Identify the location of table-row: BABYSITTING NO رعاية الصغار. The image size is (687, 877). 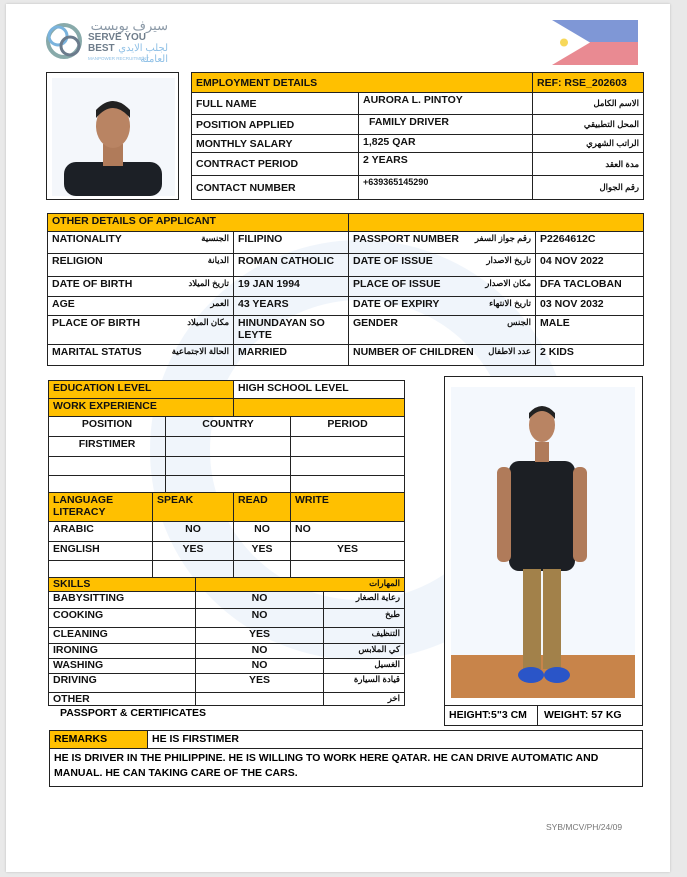
(226, 600).